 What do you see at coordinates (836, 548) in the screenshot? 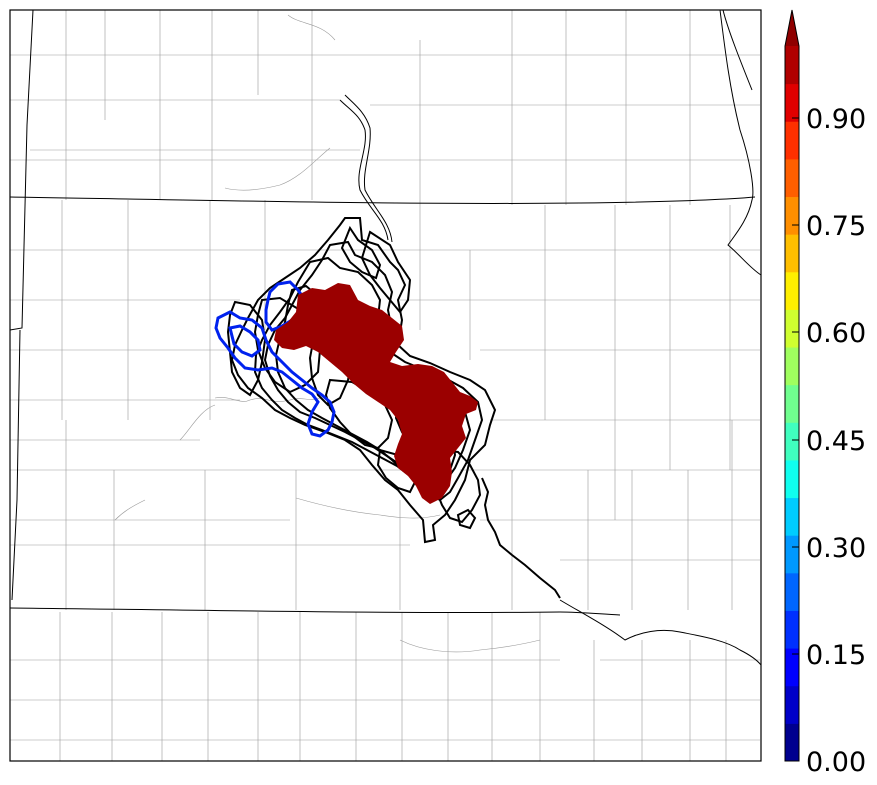
I see `colorbar-tick-label: 0.30` at bounding box center [836, 548].